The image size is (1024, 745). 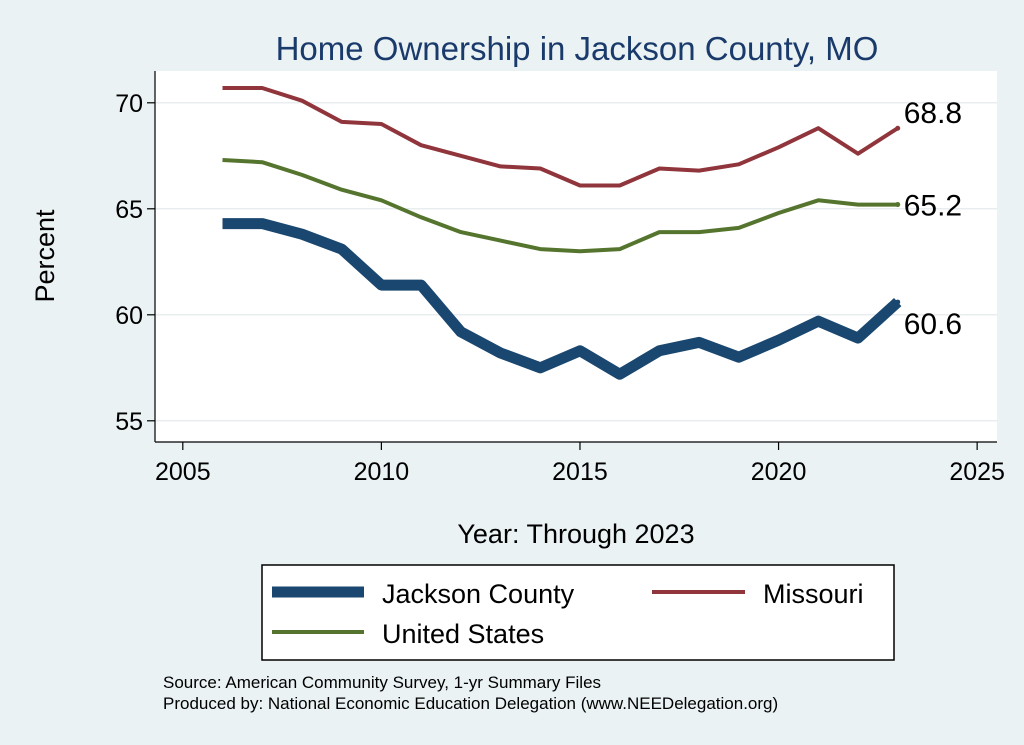 I want to click on x-tick-label-2010: 2010, so click(x=382, y=472).